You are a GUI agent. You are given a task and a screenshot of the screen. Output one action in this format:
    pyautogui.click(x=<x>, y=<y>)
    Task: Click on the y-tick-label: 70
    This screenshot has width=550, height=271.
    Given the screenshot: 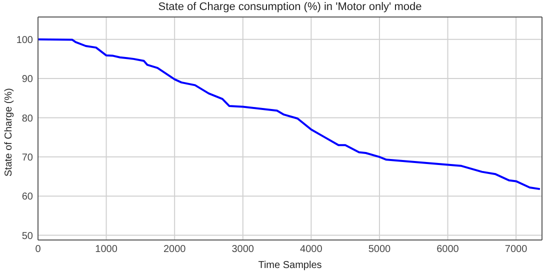 What is the action you would take?
    pyautogui.click(x=28, y=158)
    